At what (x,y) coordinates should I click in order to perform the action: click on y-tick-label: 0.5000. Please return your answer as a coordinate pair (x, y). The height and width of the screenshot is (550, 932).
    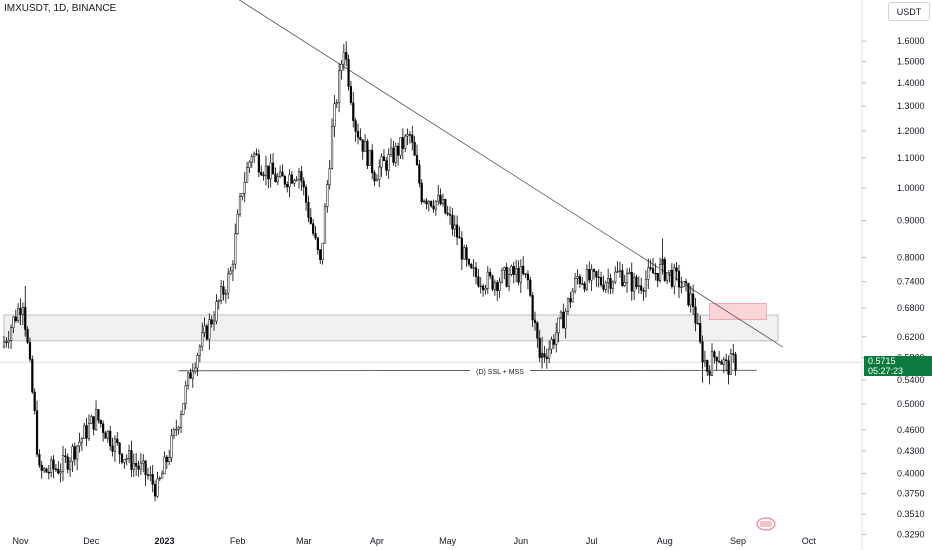
    Looking at the image, I should click on (911, 404).